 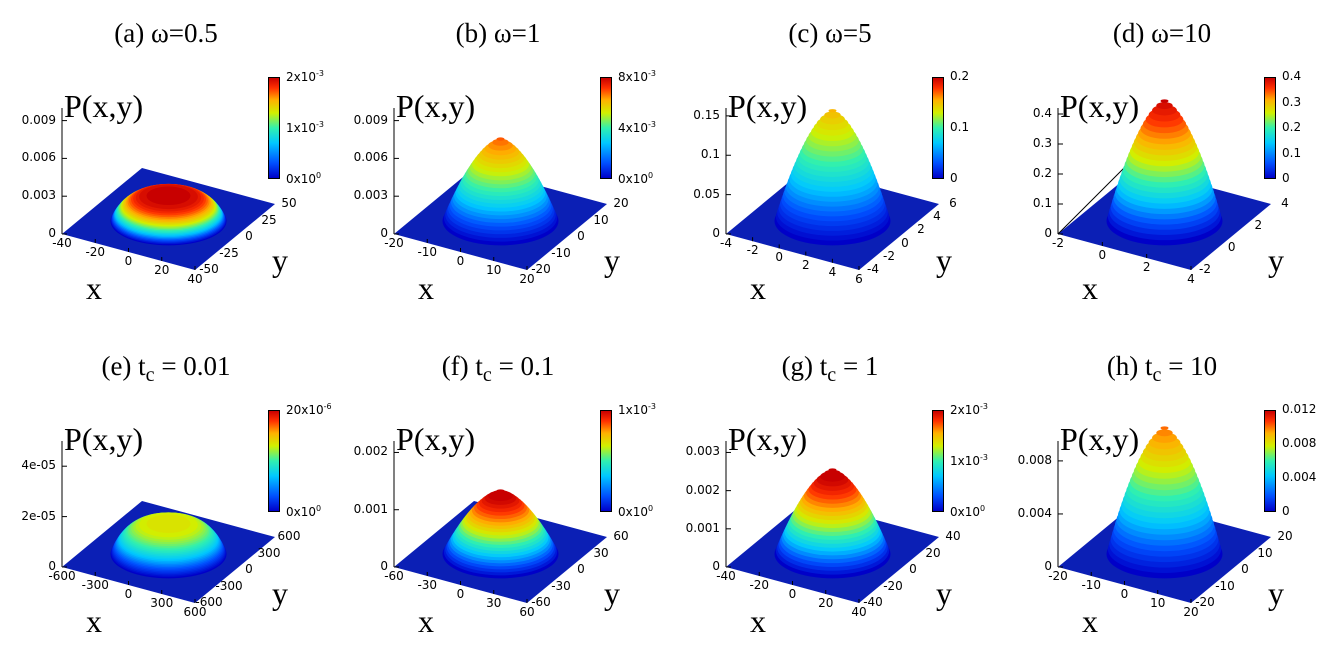 What do you see at coordinates (305, 76) in the screenshot?
I see `colorbar-tick-label: 2x10⁻³` at bounding box center [305, 76].